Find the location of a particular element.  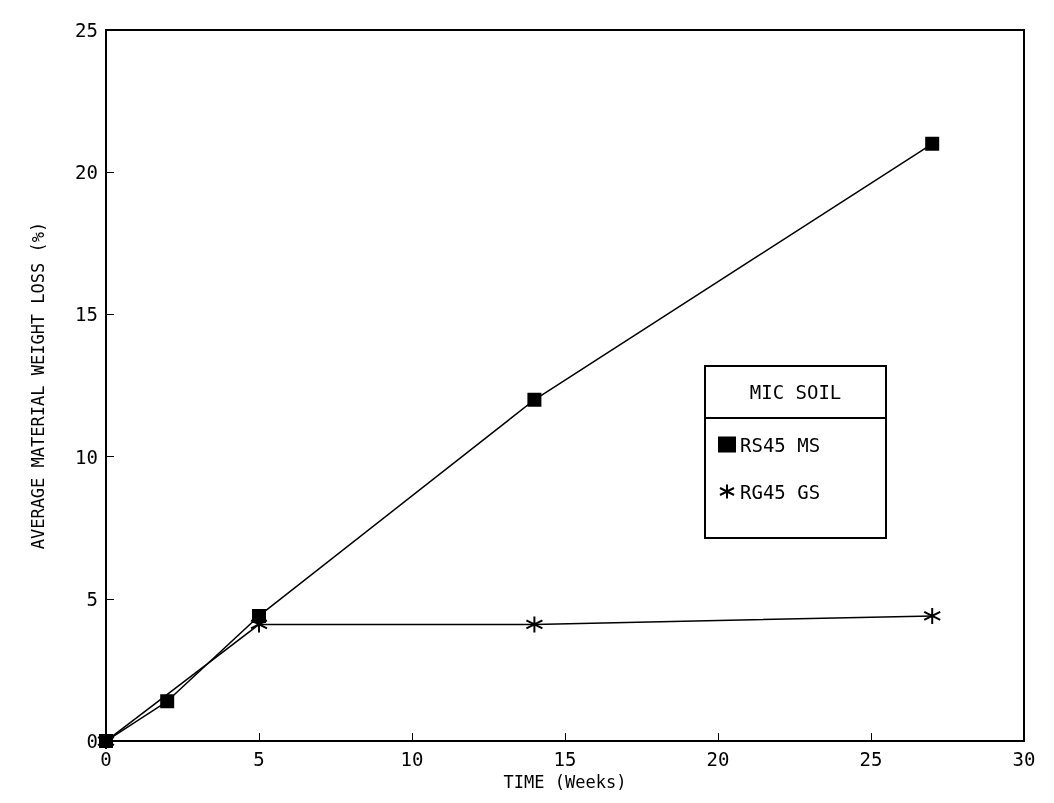

x-tick-label: 30 is located at coordinates (1024, 758).